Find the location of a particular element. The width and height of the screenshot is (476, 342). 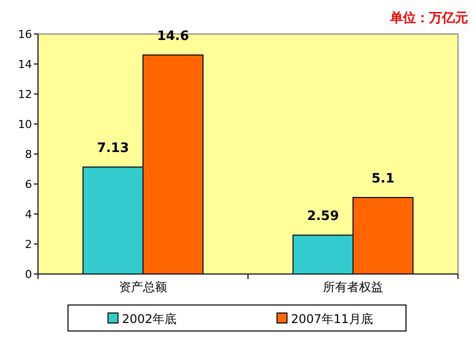

y-tick-label: 12 is located at coordinates (25, 94).